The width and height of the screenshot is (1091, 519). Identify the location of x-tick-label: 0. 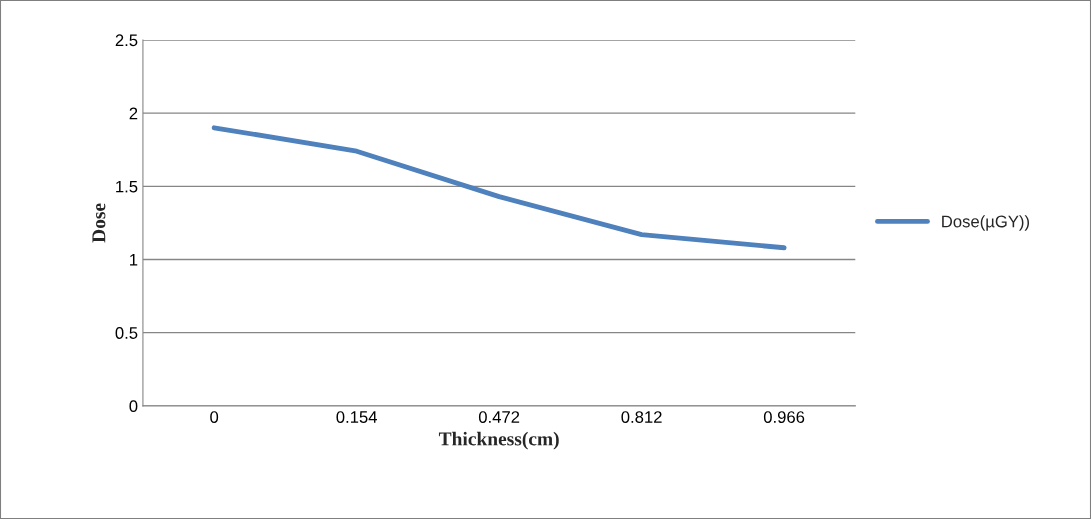
(214, 417).